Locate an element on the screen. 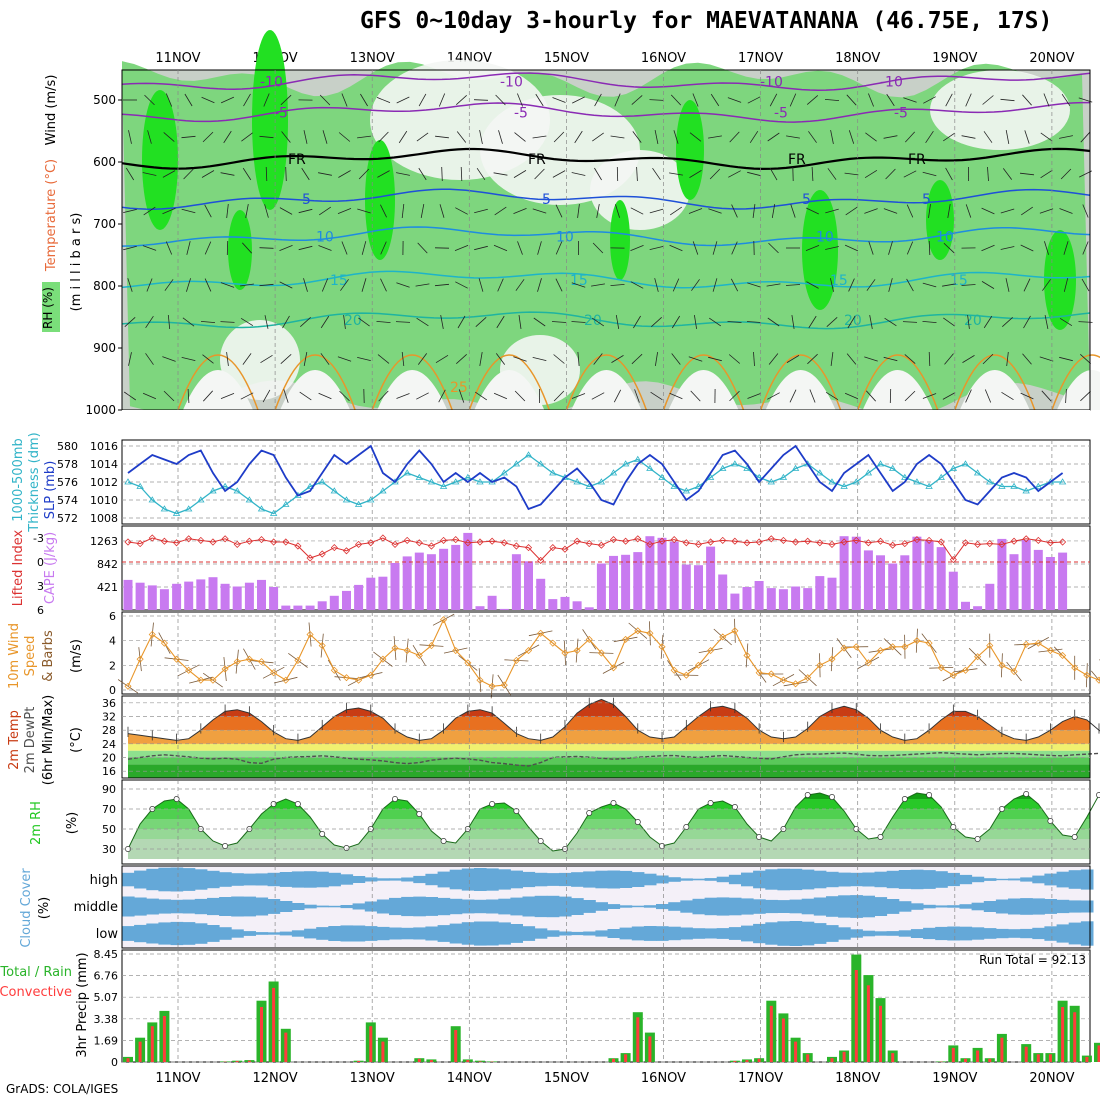 Image resolution: width=1100 pixels, height=1100 pixels. precip-tick-label: 1.69 is located at coordinates (106, 1040).